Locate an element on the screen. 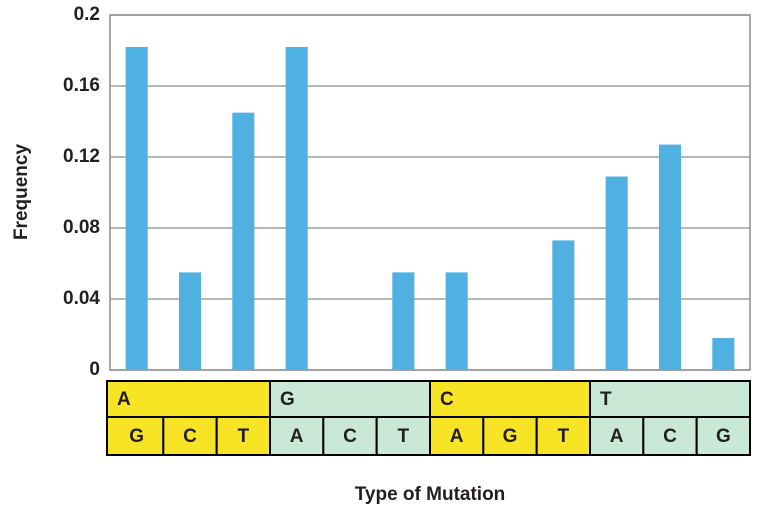 This screenshot has height=516, width=769. group-label: C is located at coordinates (447, 399).